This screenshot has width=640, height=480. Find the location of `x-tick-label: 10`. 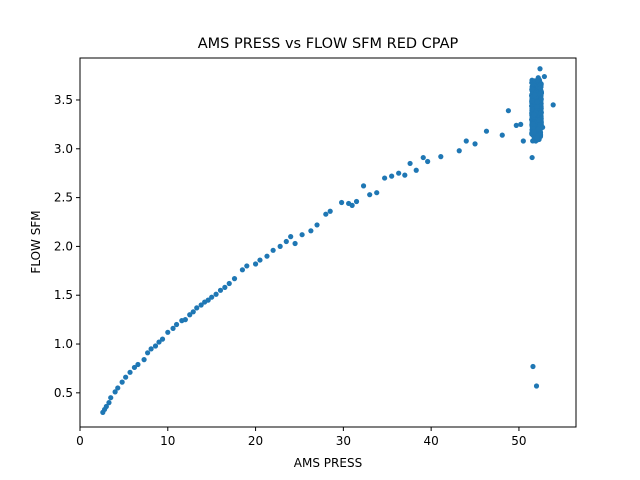

x-tick-label: 10 is located at coordinates (167, 441).